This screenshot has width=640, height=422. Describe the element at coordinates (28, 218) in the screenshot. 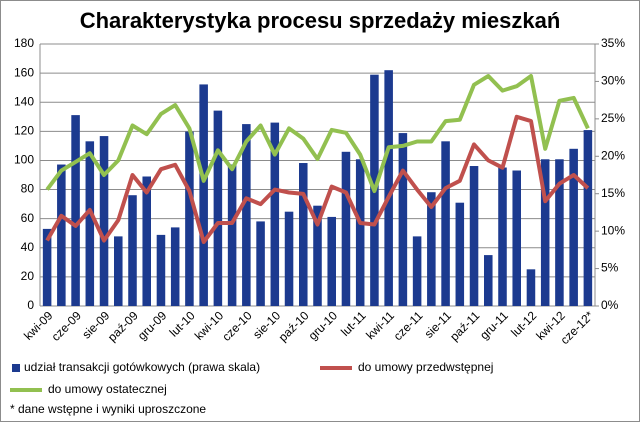

I see `y-tick-label: 60` at that location.